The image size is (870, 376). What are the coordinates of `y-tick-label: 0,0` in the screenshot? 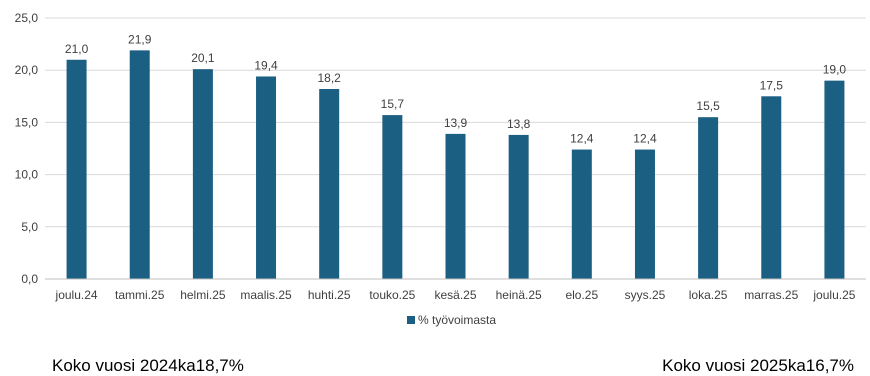 It's located at (29, 279).